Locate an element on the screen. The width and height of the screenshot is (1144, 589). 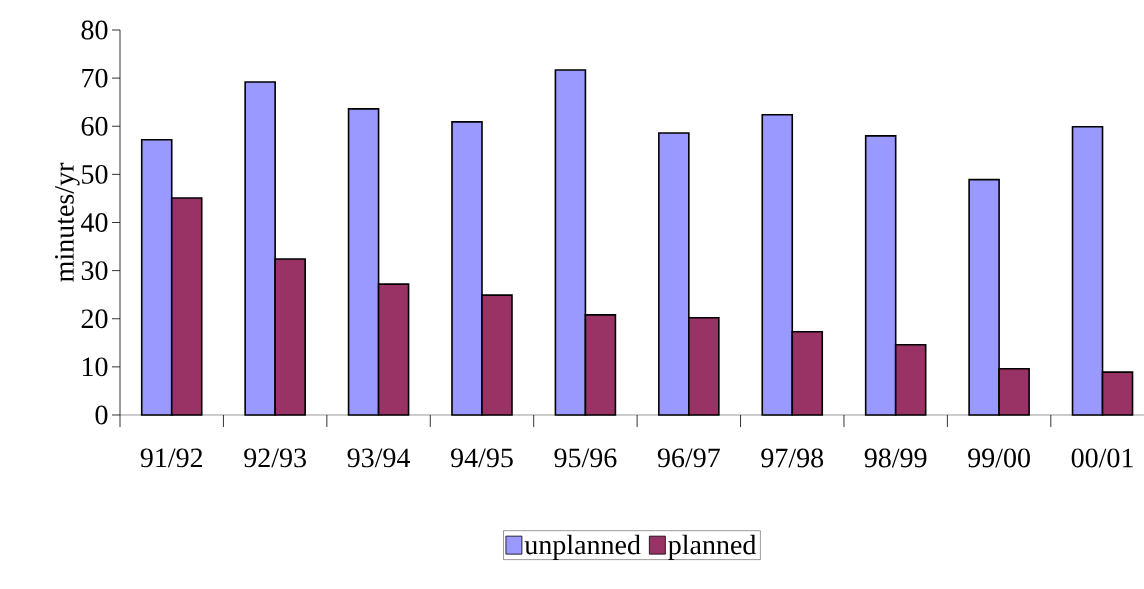
y-tick-label: 70 is located at coordinates (95, 78).